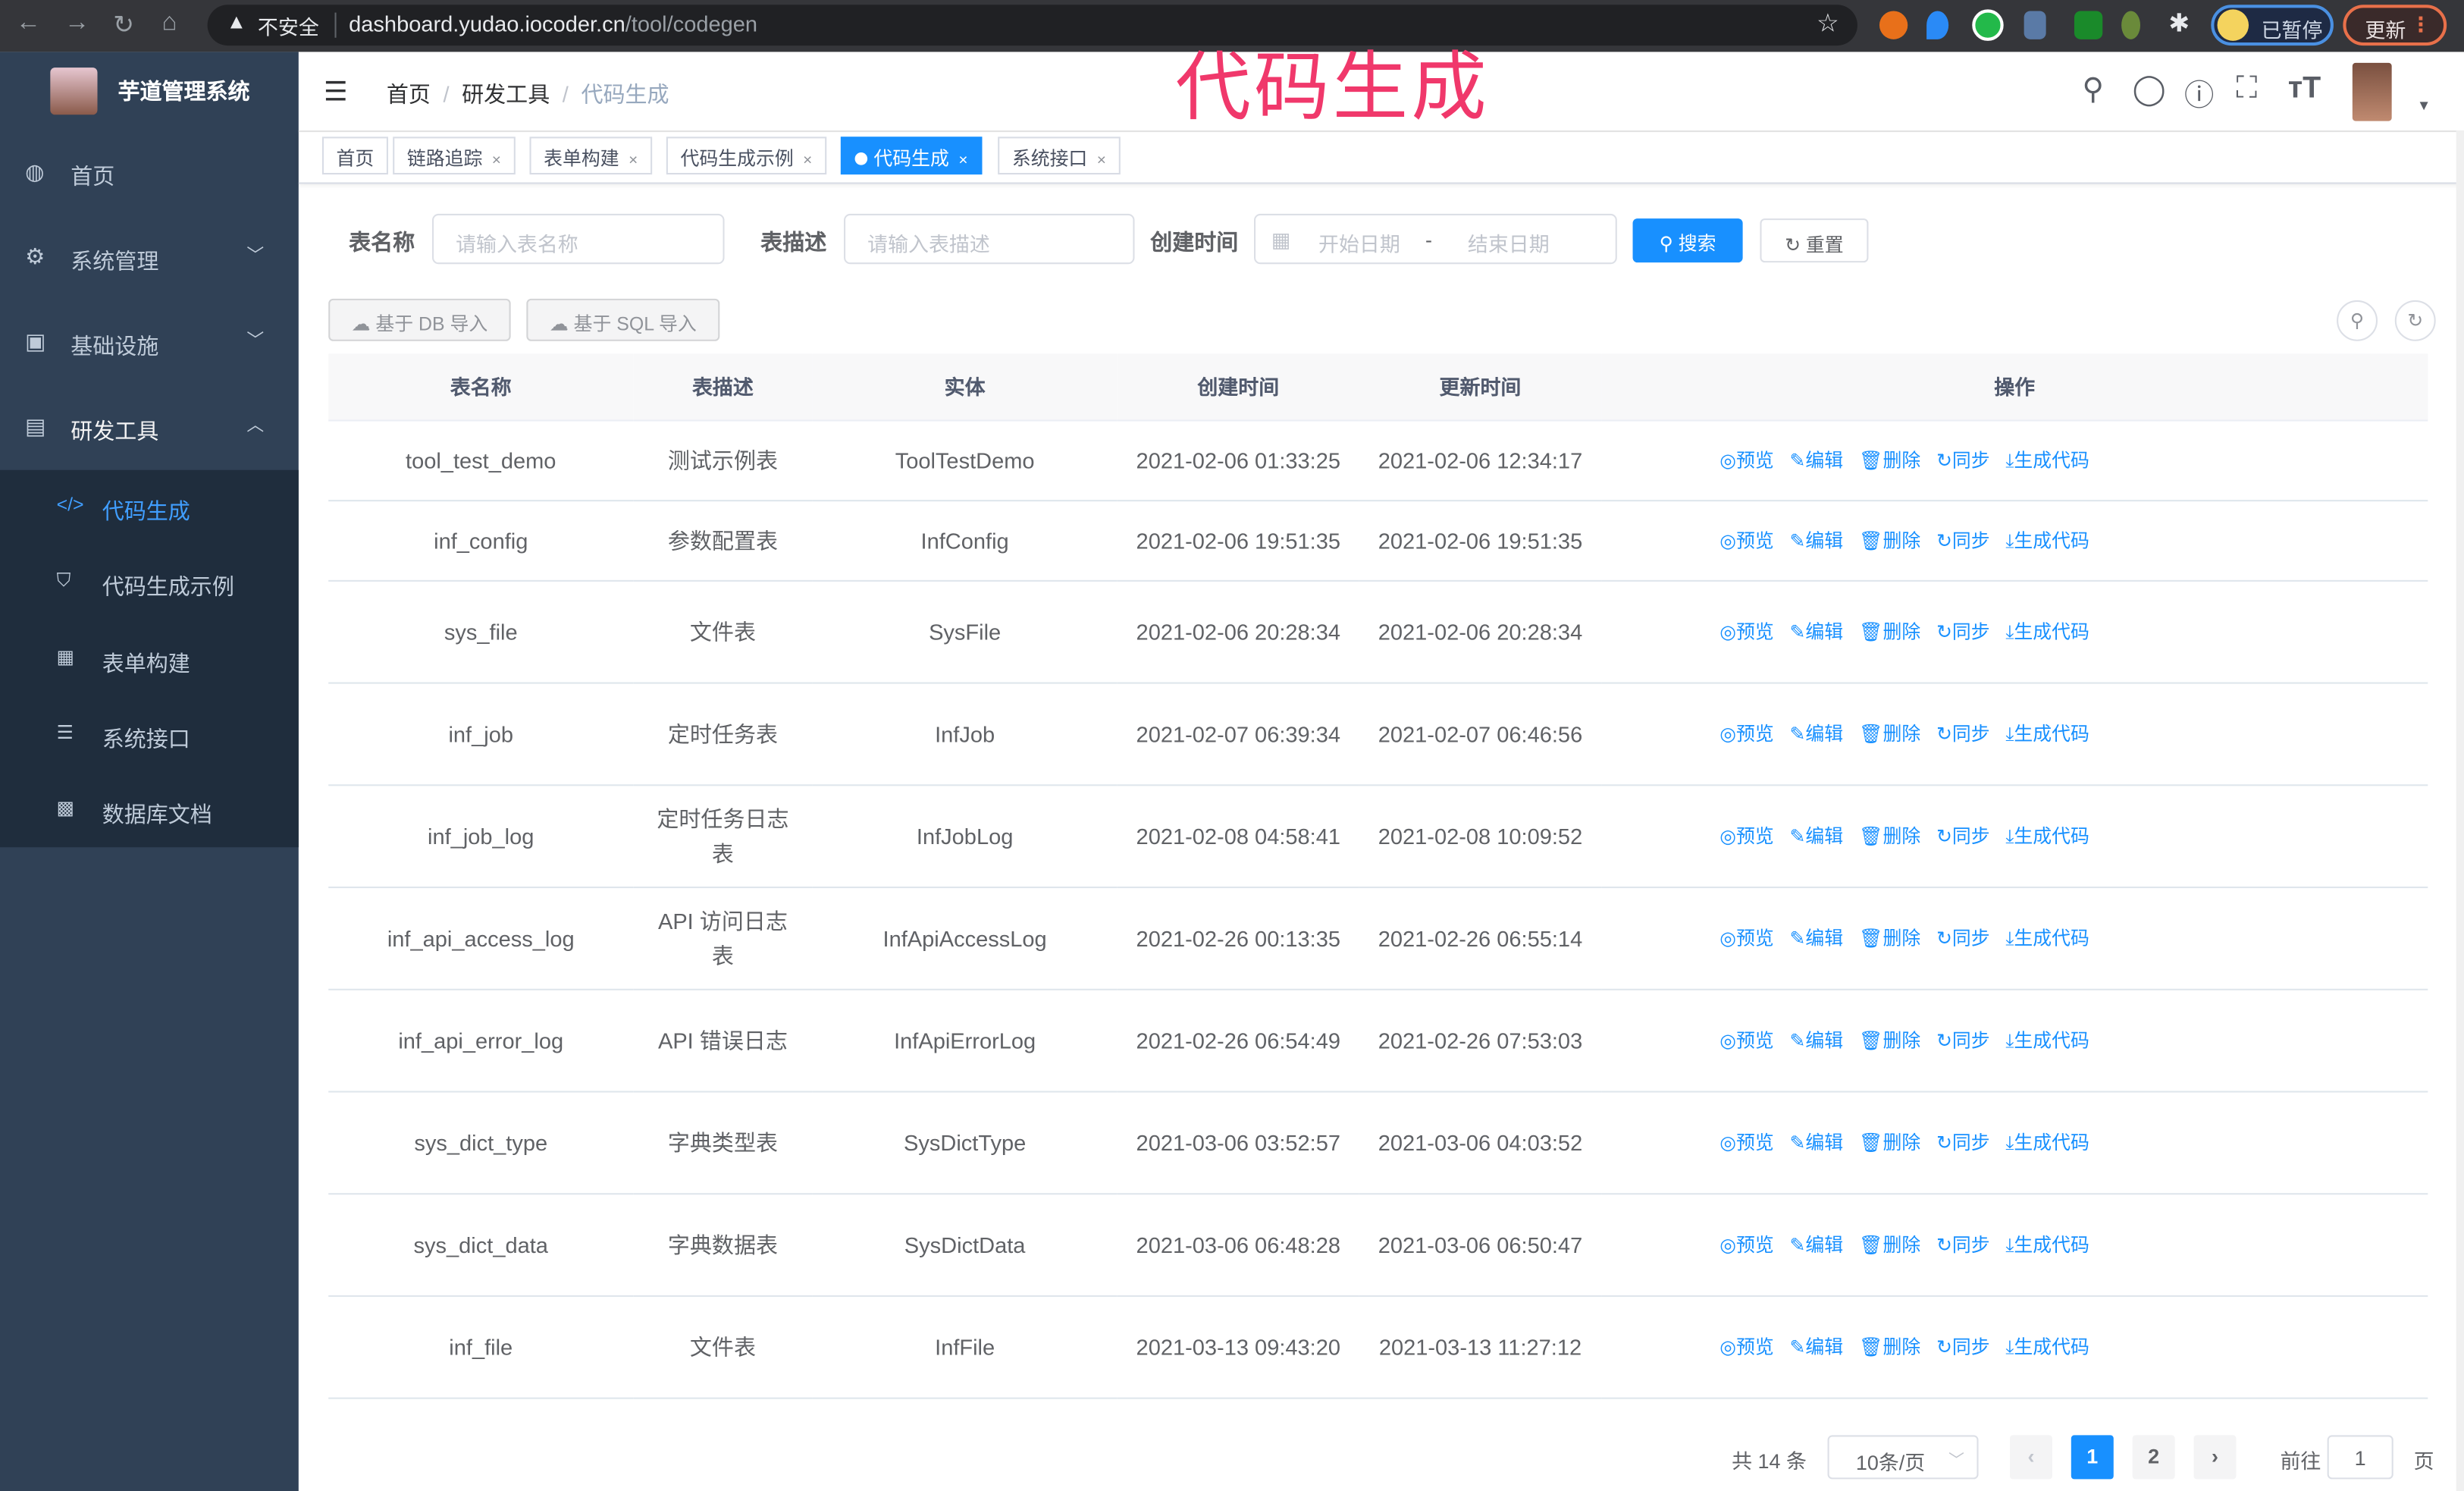 The height and width of the screenshot is (1491, 2464). Describe the element at coordinates (2273, 25) in the screenshot. I see `profile-paused-button: 已暂停` at that location.